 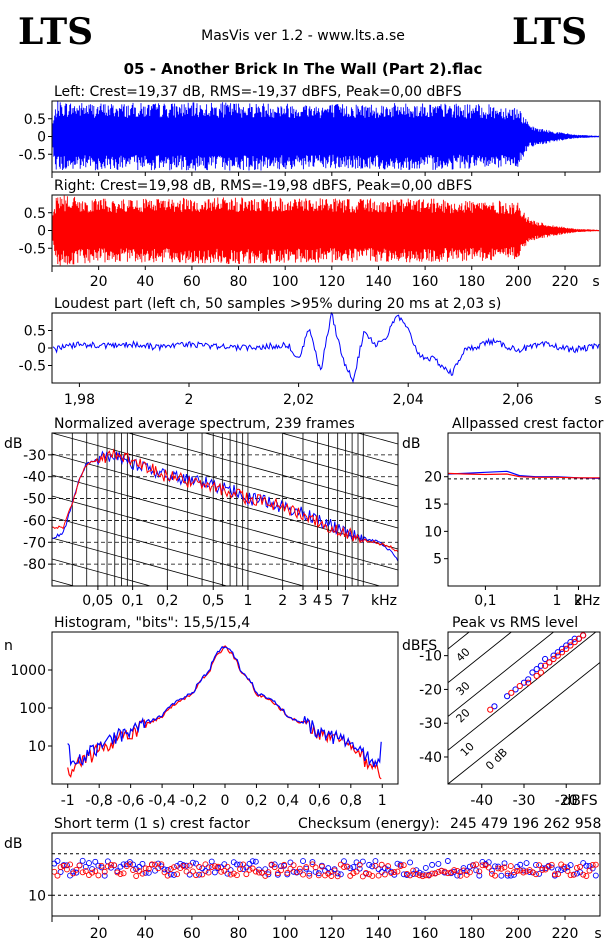 What do you see at coordinates (471, 934) in the screenshot?
I see `x-tick-label: 180` at bounding box center [471, 934].